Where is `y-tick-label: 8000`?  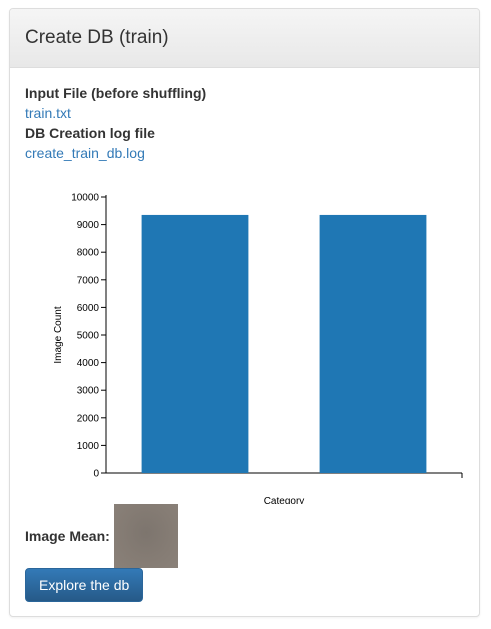 y-tick-label: 8000 is located at coordinates (88, 253).